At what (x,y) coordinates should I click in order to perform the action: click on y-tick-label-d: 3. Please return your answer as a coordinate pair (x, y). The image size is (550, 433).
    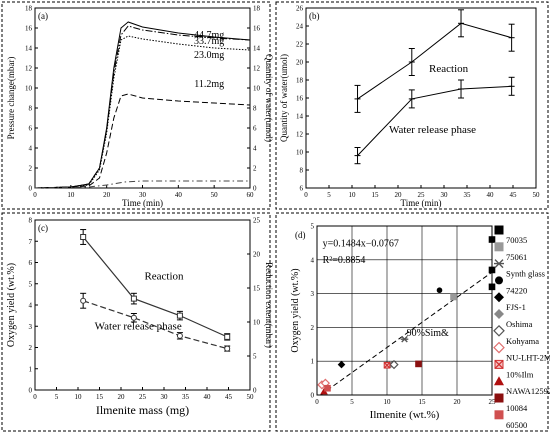
    Looking at the image, I should click on (313, 294).